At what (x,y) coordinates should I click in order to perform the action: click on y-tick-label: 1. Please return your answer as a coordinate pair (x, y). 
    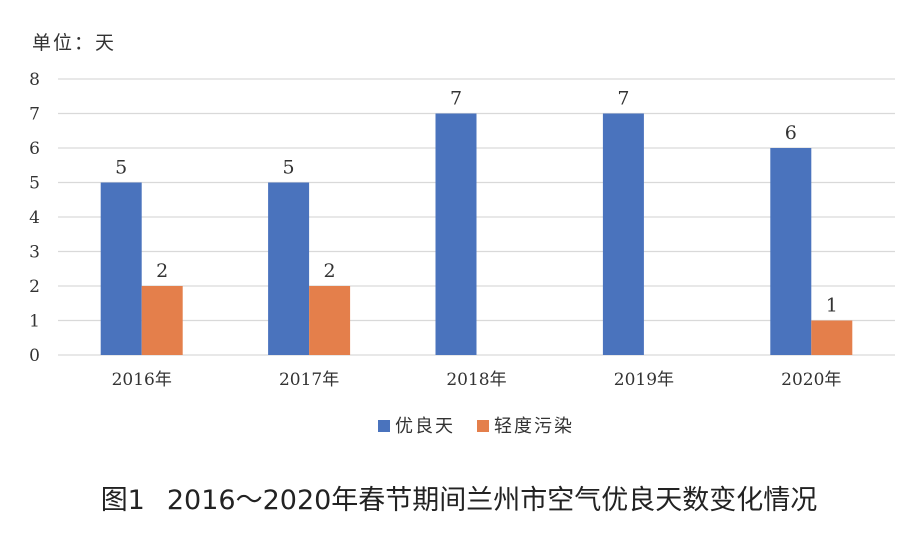
    Looking at the image, I should click on (34, 322).